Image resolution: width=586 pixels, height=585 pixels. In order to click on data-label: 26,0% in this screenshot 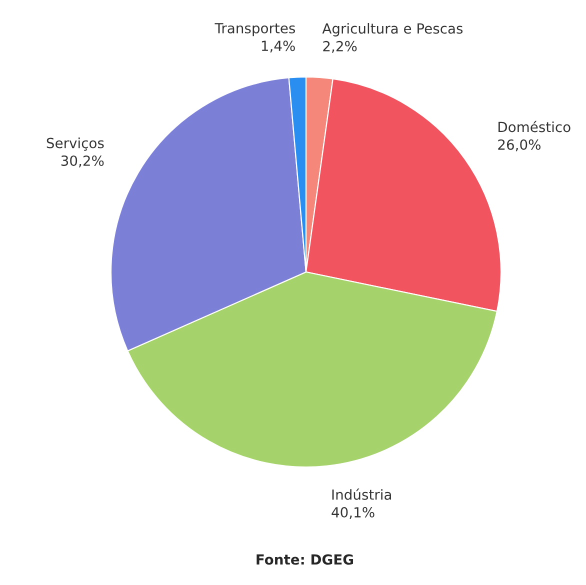, I will do `click(519, 145)`.